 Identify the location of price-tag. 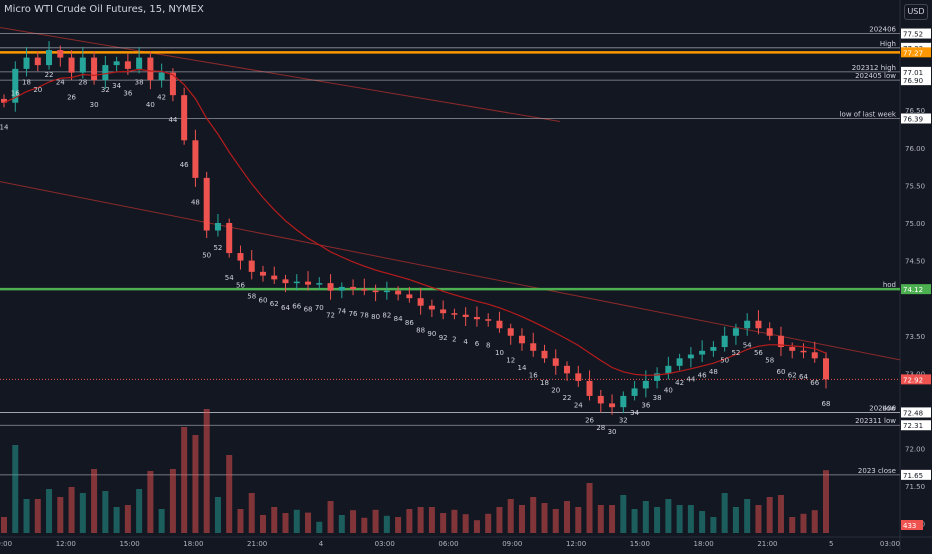
(916, 118).